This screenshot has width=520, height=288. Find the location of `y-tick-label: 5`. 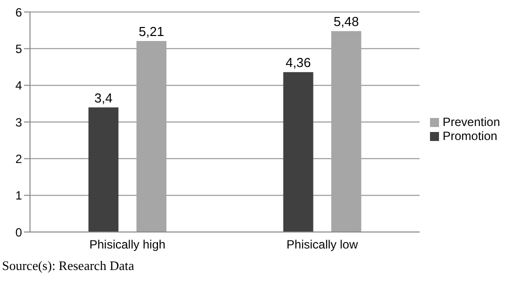

y-tick-label: 5 is located at coordinates (18, 49).